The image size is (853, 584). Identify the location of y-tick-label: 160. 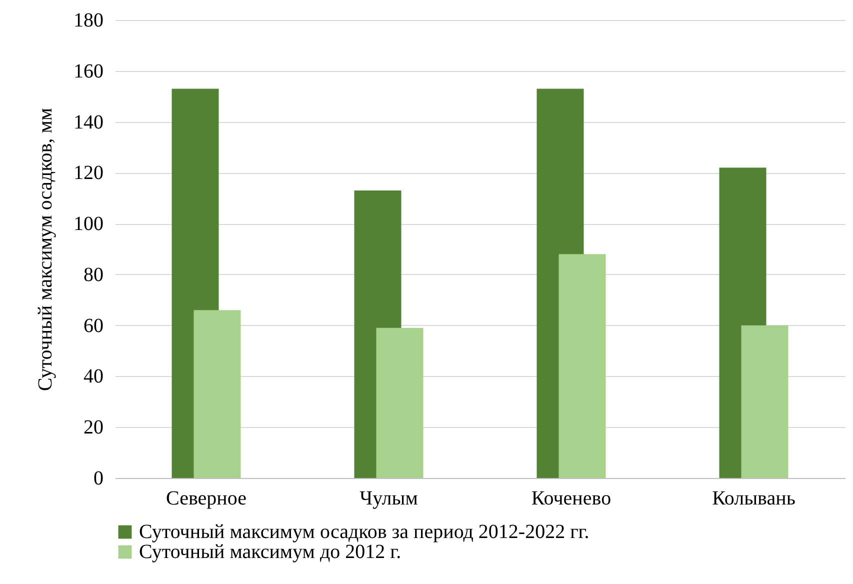
(89, 71).